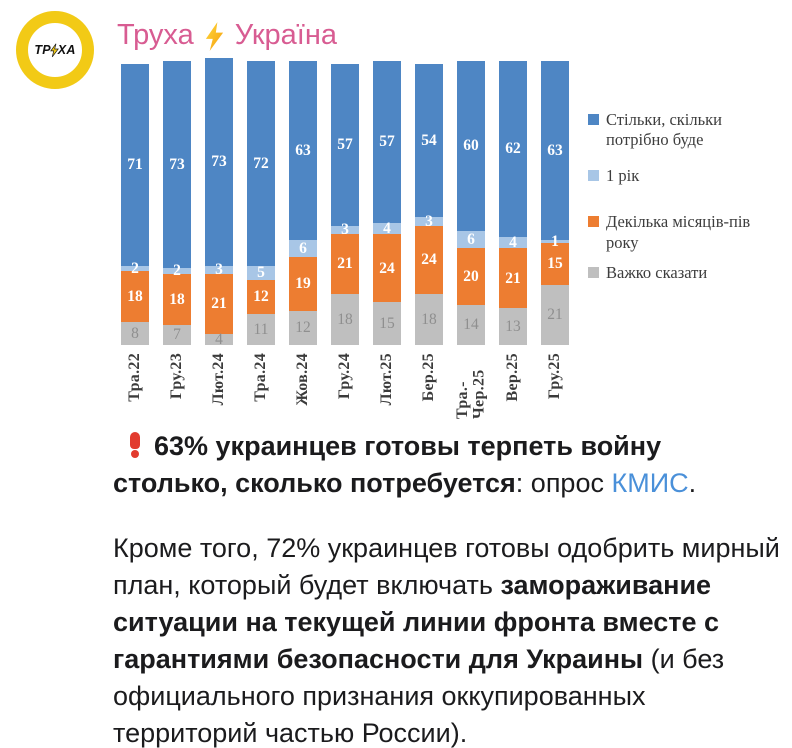 Image resolution: width=792 pixels, height=748 pixels. I want to click on bar-column: 57 3 21 18 Гру.24, so click(345, 238).